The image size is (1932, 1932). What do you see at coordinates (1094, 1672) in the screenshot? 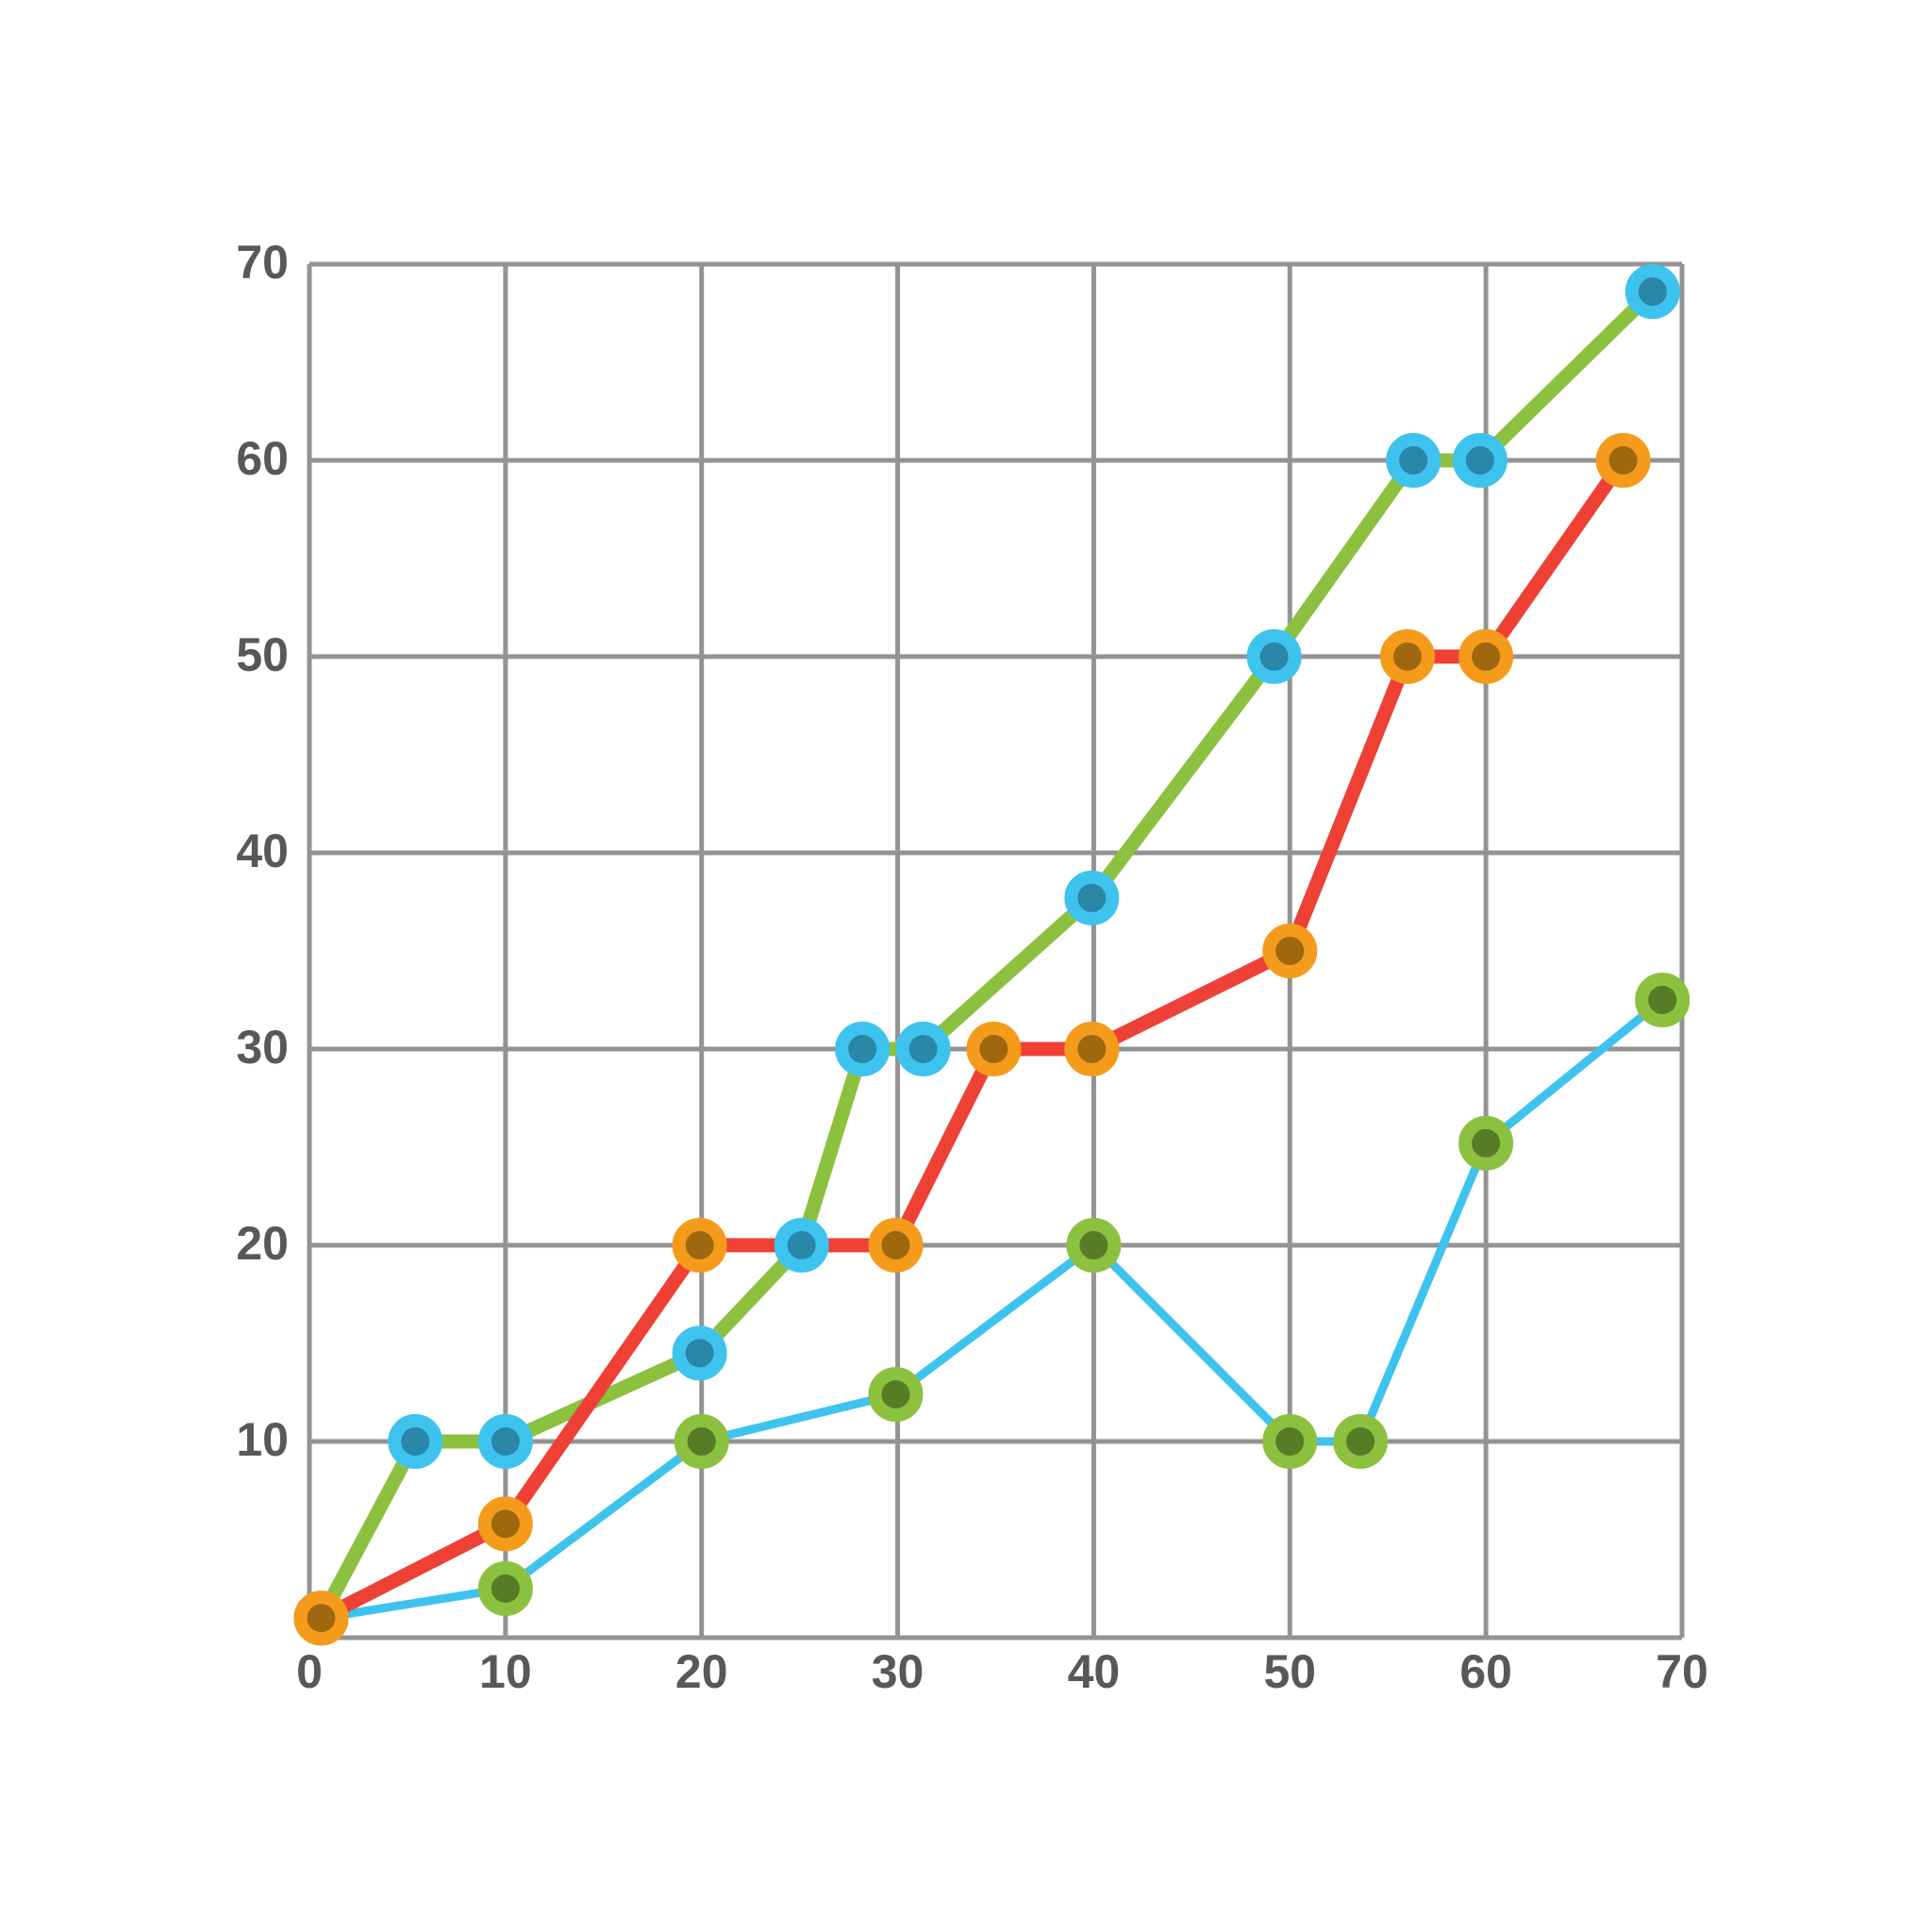
I see `x-tick-label: 40` at bounding box center [1094, 1672].